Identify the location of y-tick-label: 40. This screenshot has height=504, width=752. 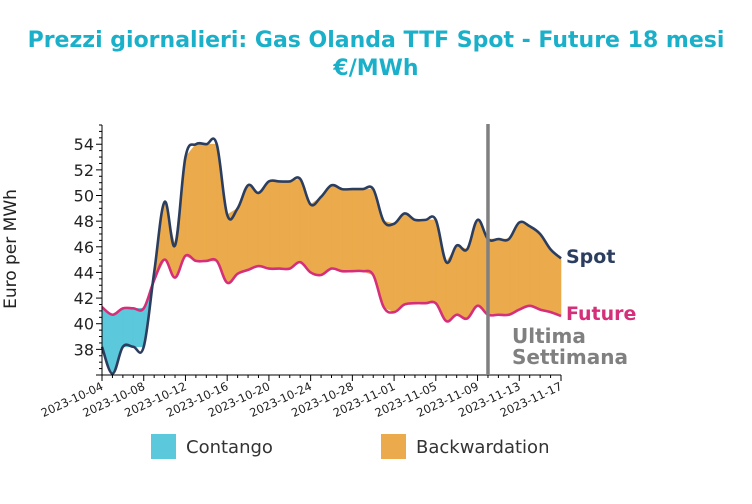
(84, 324).